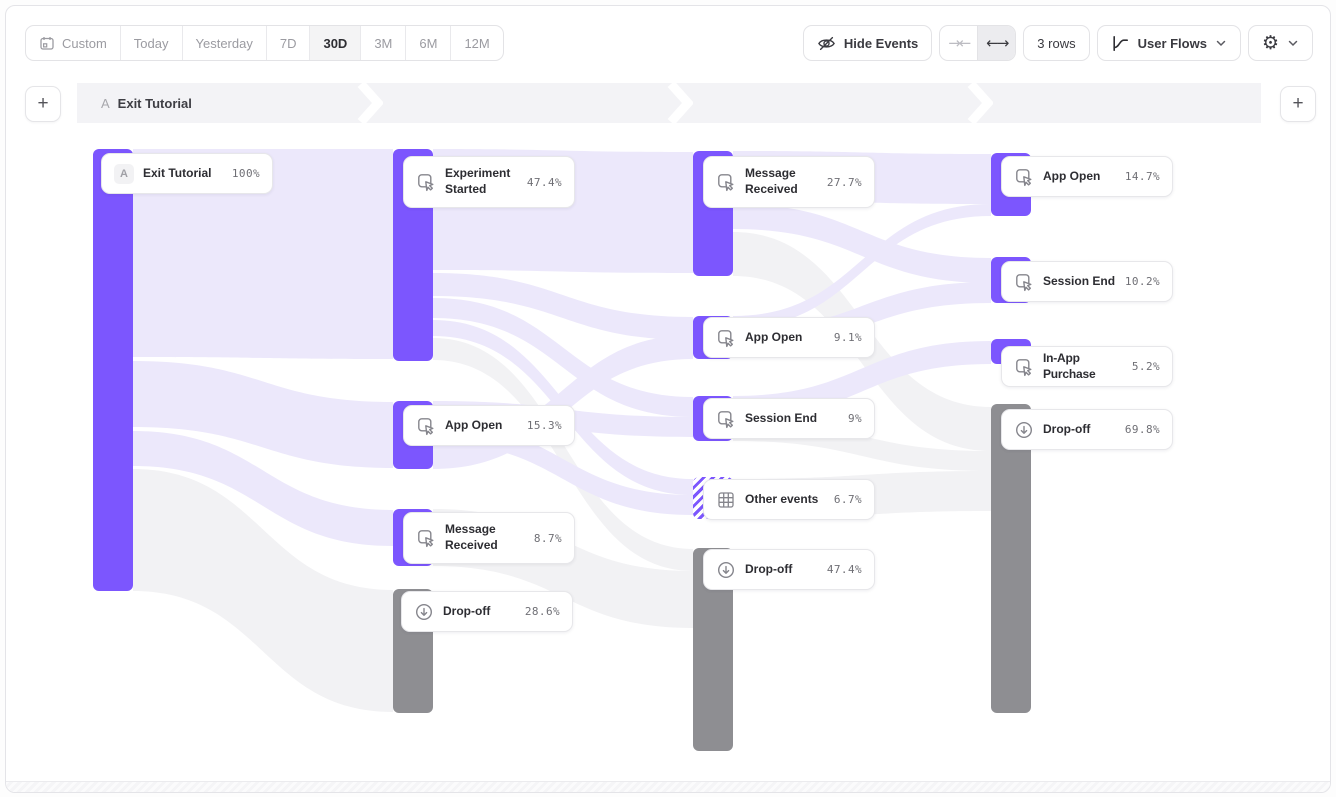 The width and height of the screenshot is (1336, 797). I want to click on hide-events-label: Hide Events, so click(881, 43).